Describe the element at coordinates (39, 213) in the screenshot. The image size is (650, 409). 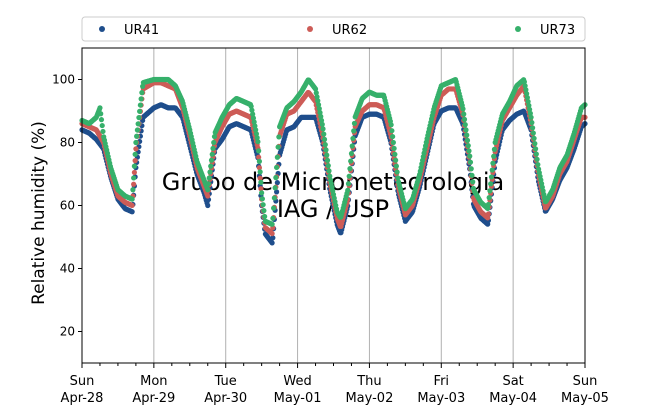
I see `y-axis-label: Relative humidity (%)` at that location.